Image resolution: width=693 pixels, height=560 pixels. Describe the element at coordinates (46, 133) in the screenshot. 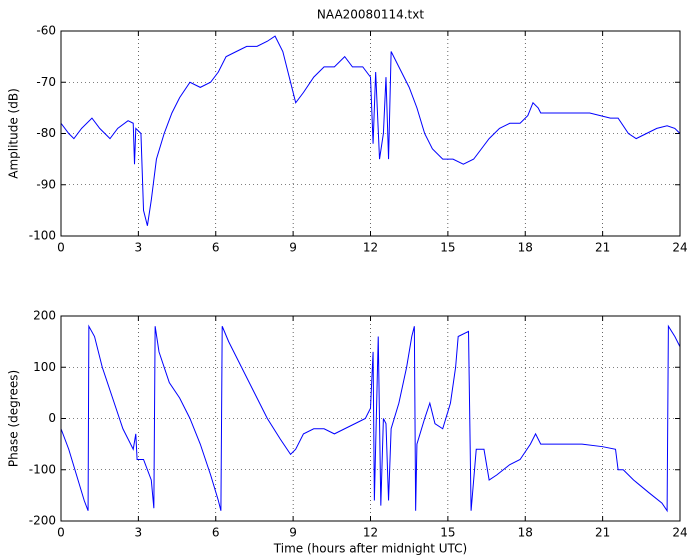

I see `y-tick-label: -80` at that location.